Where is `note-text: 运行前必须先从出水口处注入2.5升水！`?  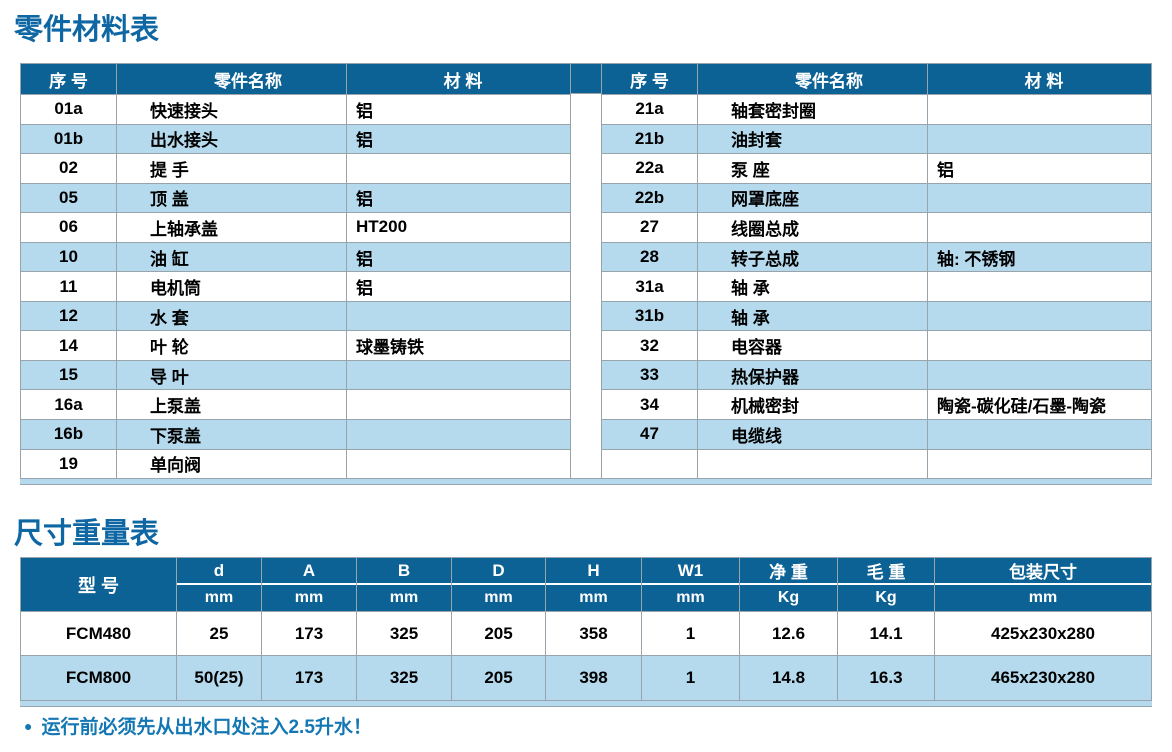 note-text: 运行前必须先从出水口处注入2.5升水！ is located at coordinates (206, 727).